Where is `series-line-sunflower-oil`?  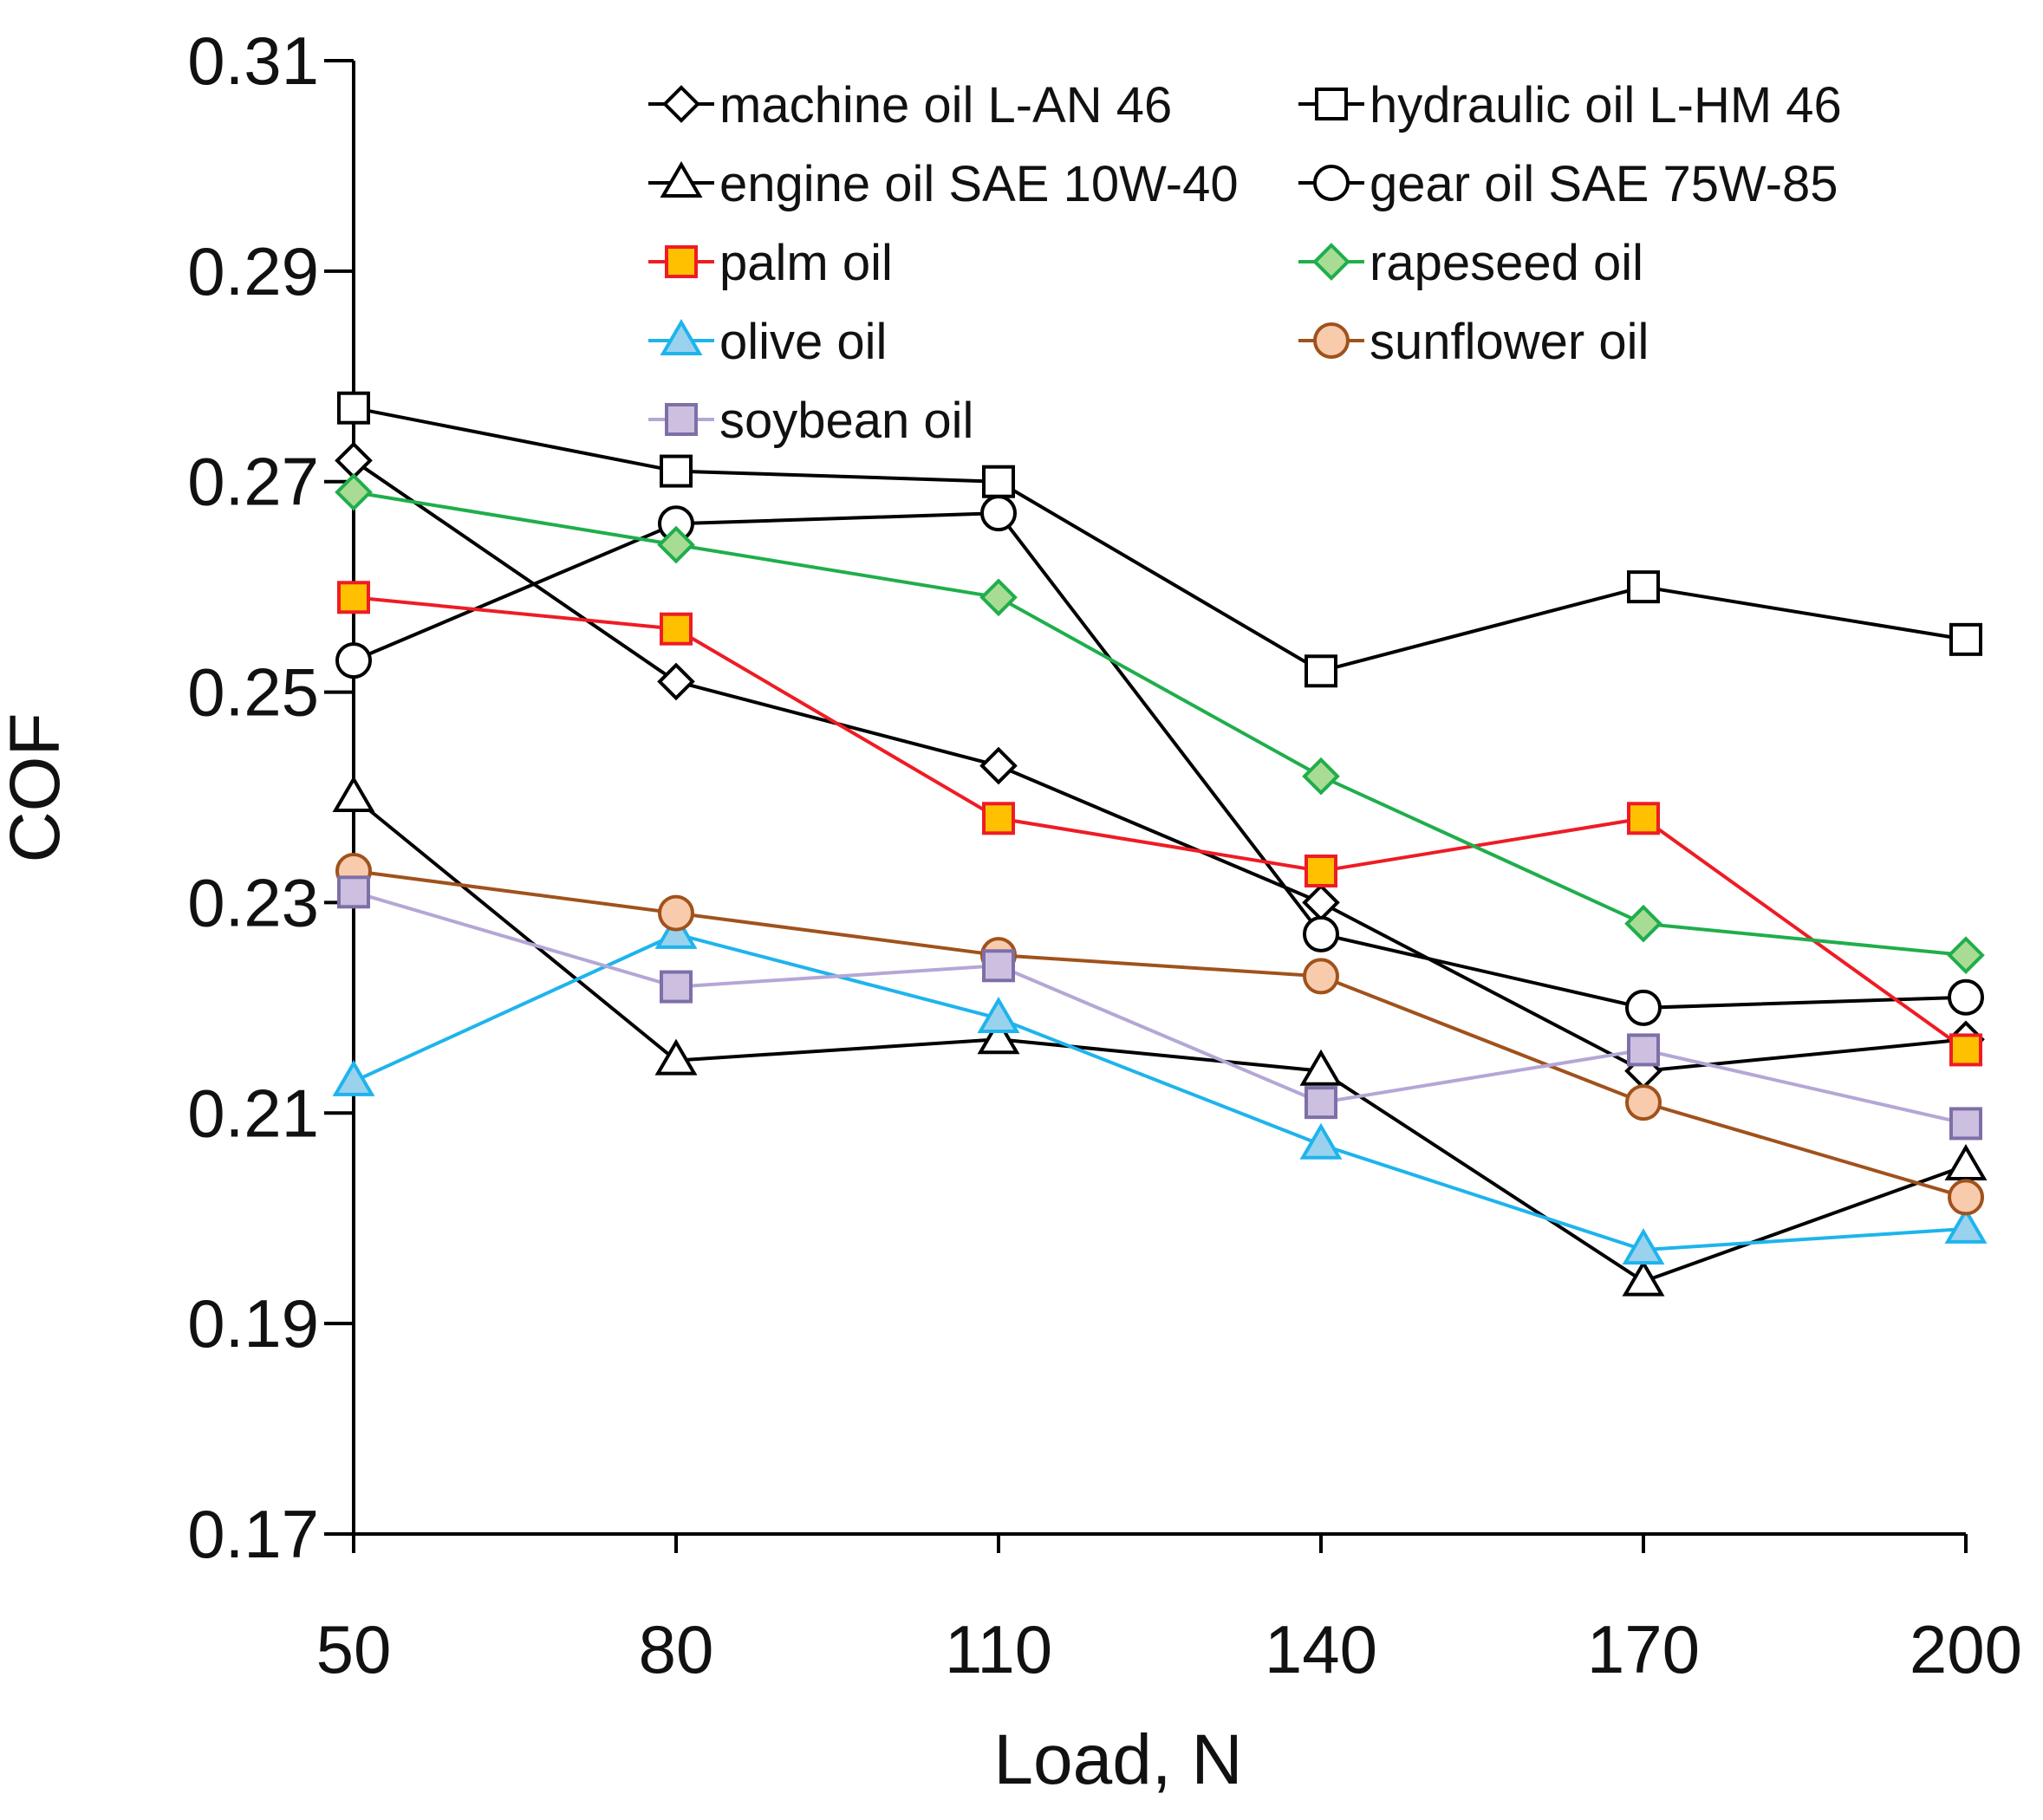
series-line-sunflower-oil is located at coordinates (1160, 1034).